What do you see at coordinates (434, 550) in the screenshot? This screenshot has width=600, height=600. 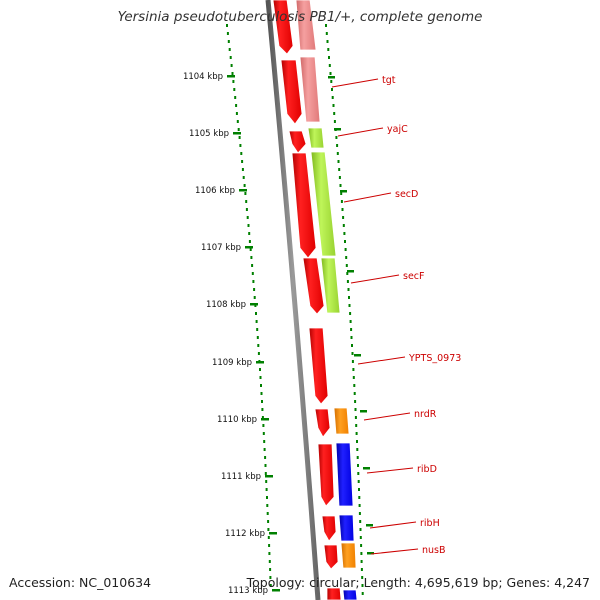 I see `gene-label-nusb: nusB` at bounding box center [434, 550].